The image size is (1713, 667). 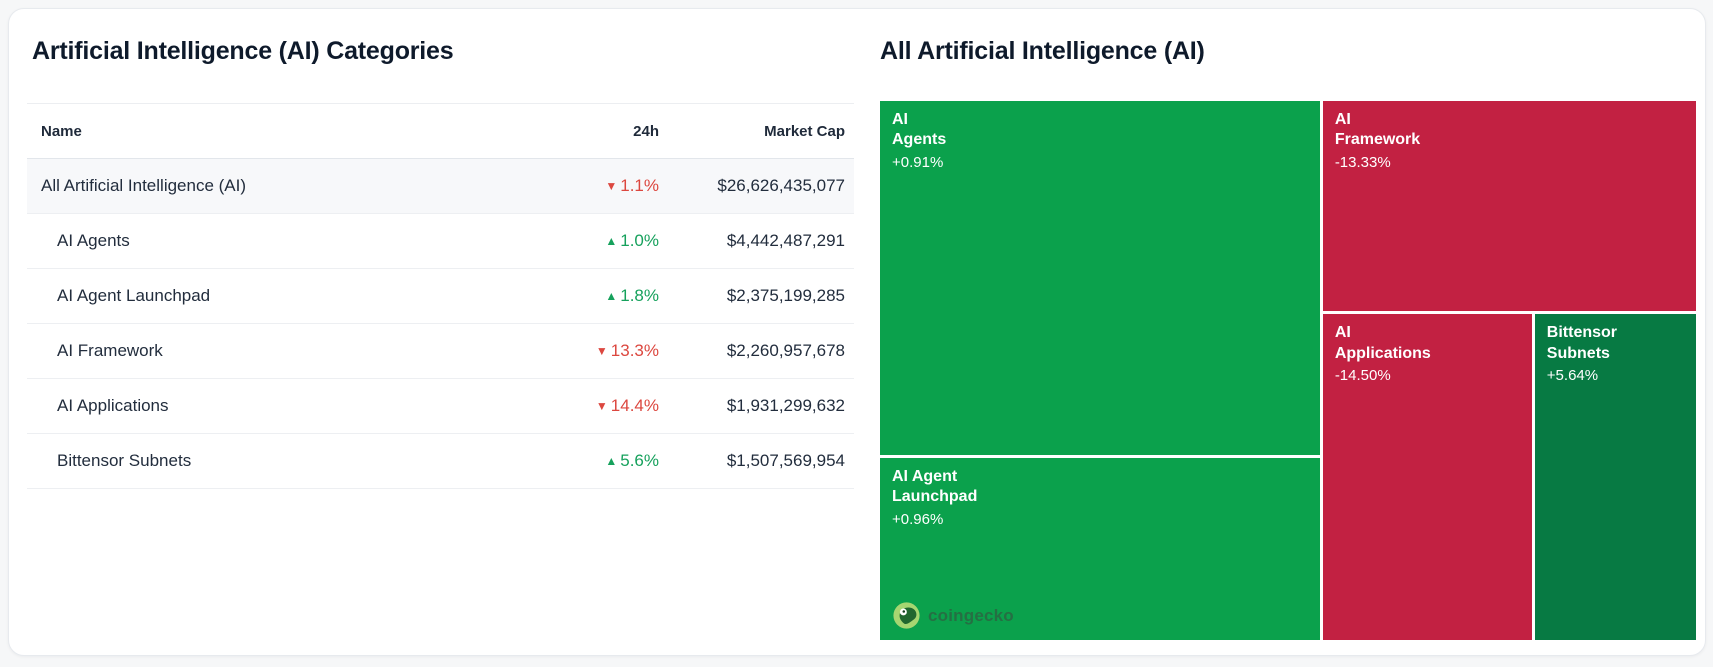 What do you see at coordinates (61, 131) in the screenshot?
I see `column-header-name: Name` at bounding box center [61, 131].